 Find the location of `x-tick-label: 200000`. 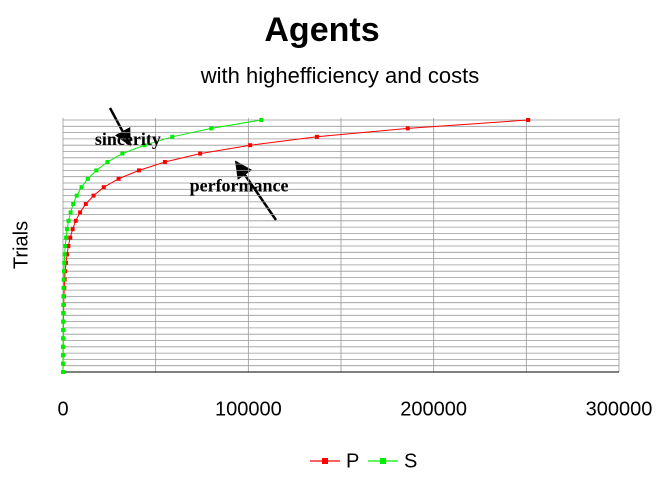

x-tick-label: 200000 is located at coordinates (433, 409).